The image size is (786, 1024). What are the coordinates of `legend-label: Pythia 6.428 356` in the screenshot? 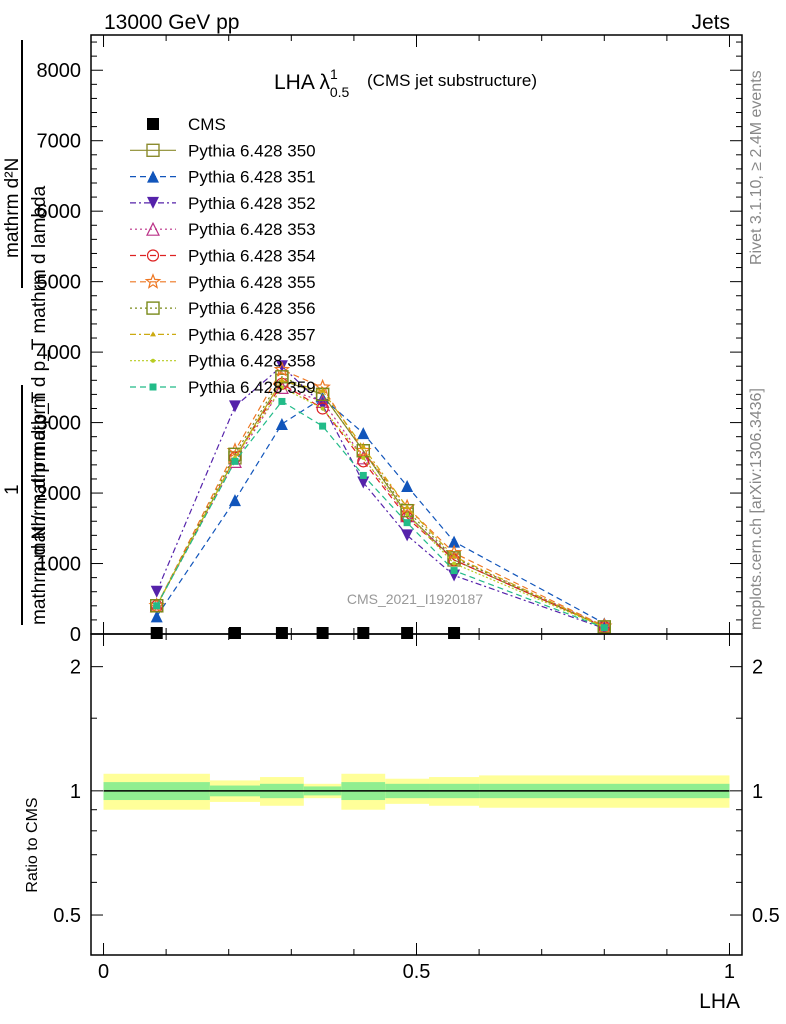 It's located at (252, 308).